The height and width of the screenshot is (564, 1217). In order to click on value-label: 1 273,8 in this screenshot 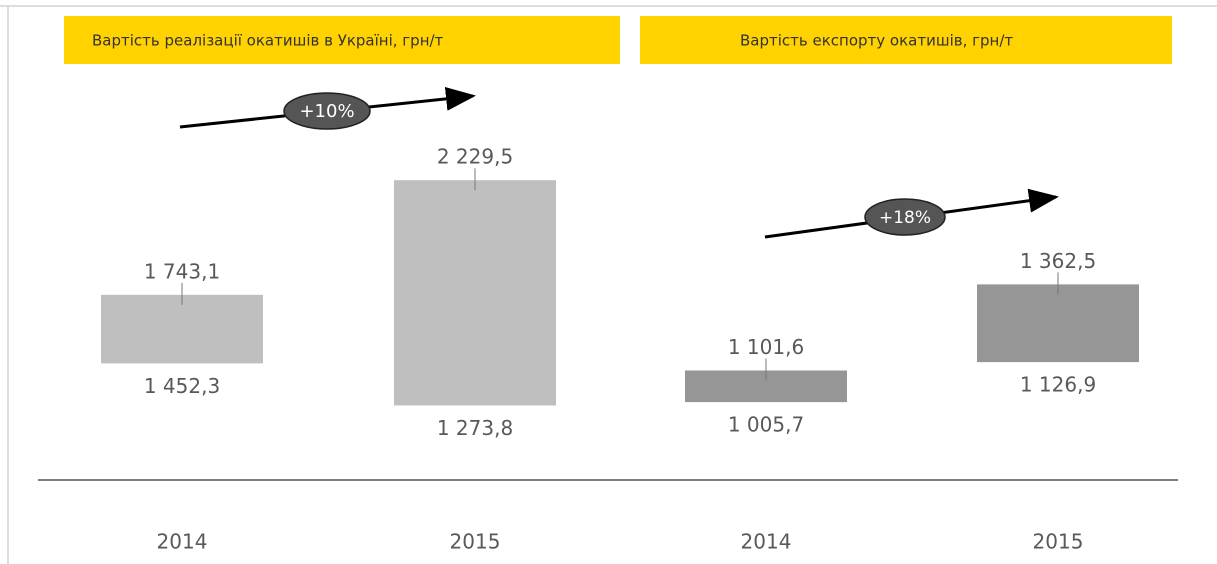, I will do `click(475, 428)`.